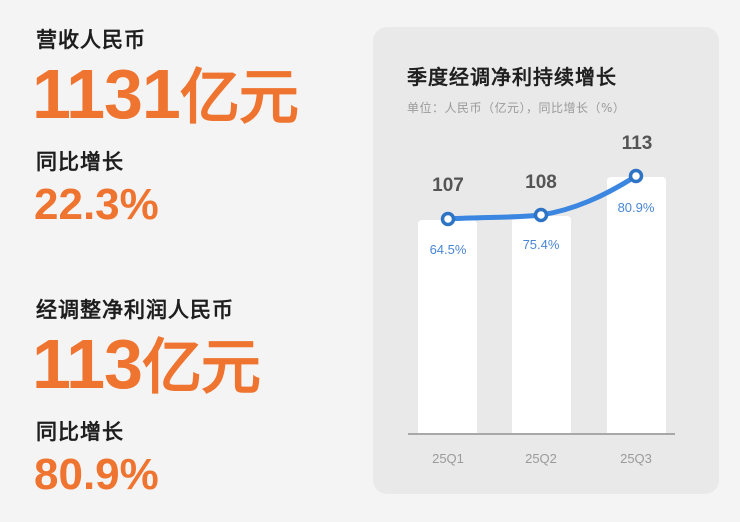  I want to click on growth-point-25q1, so click(448, 219).